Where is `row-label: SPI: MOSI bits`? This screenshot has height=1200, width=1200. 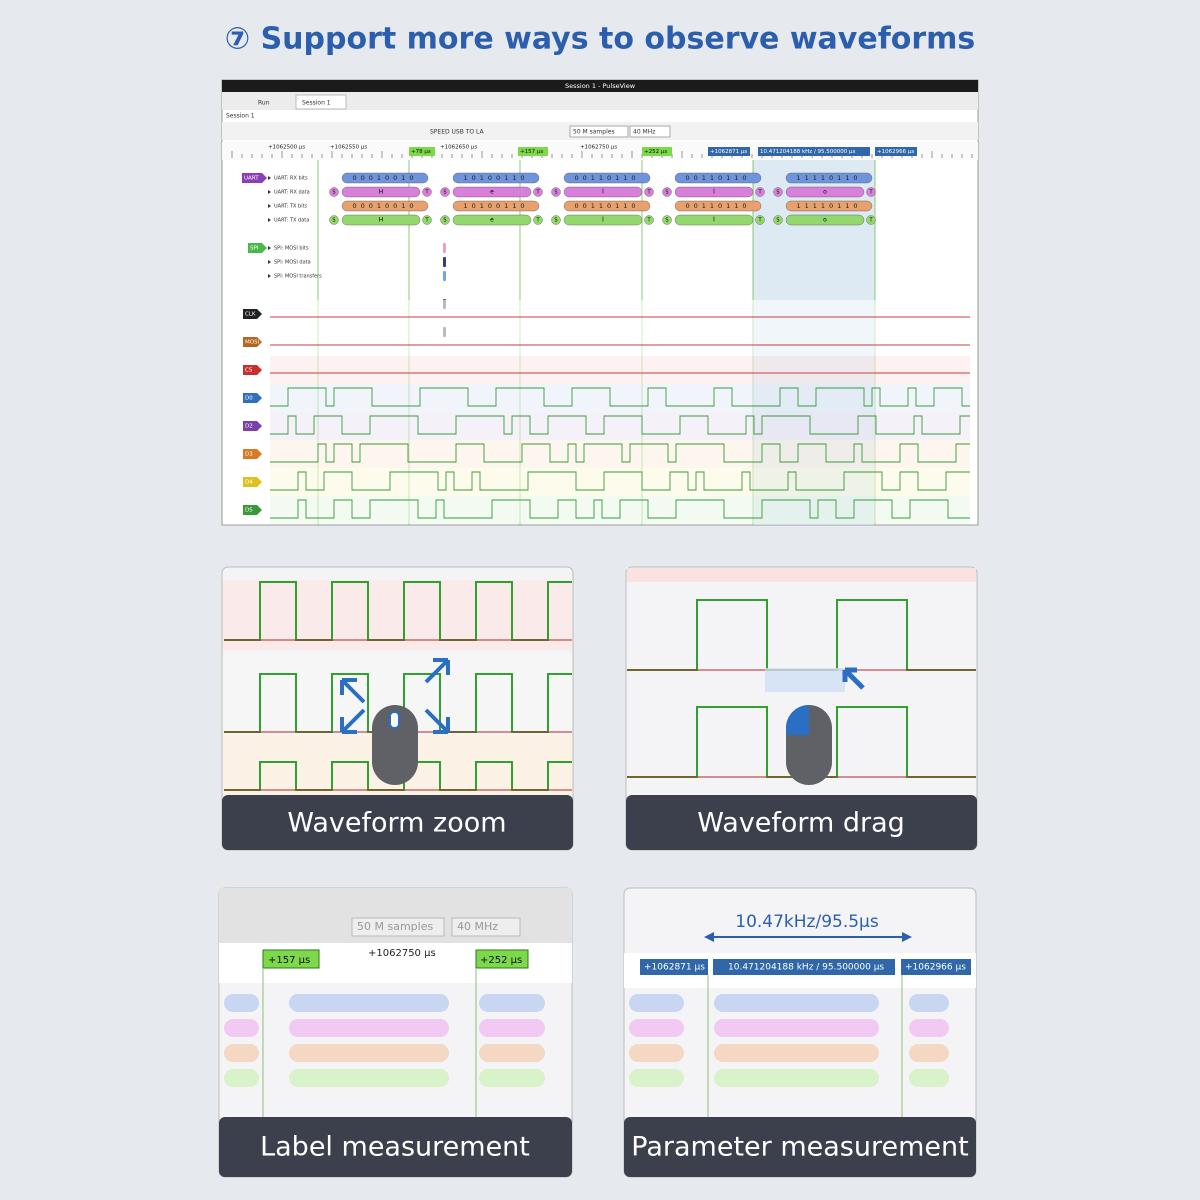 row-label: SPI: MOSI bits is located at coordinates (291, 249).